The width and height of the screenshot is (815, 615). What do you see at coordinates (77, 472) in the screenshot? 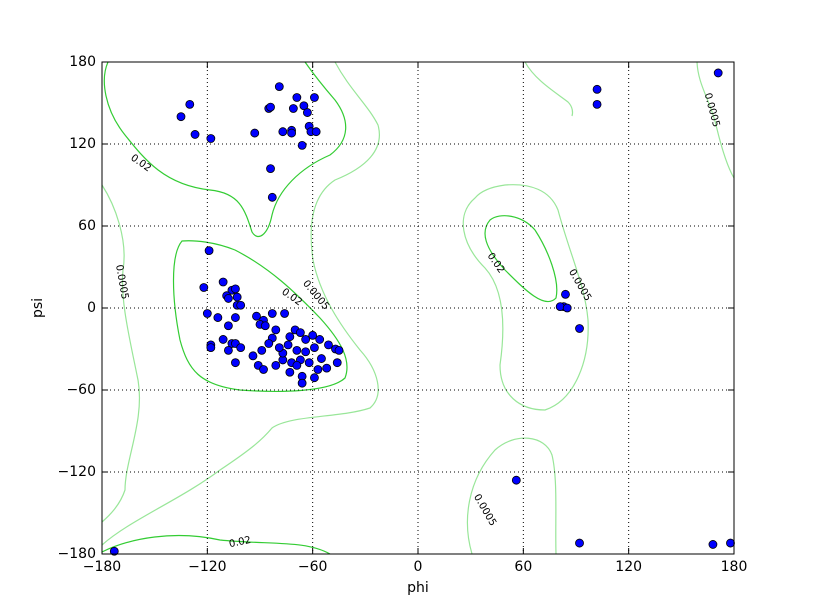
I see `y-tick-label: −120` at bounding box center [77, 472].